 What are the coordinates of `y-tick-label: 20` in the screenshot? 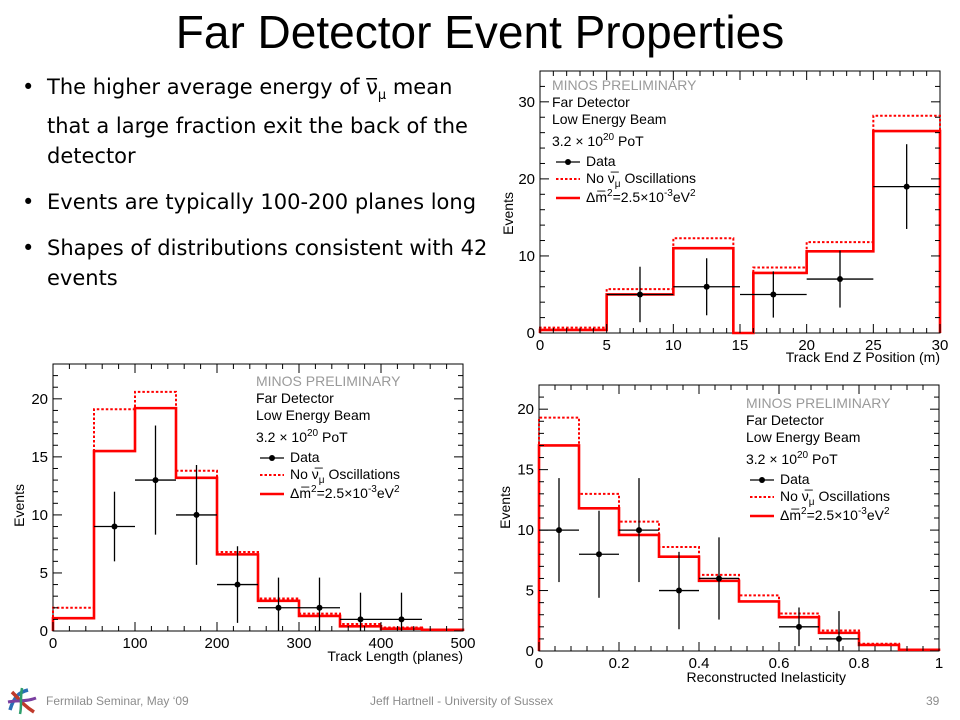 It's located at (39, 399).